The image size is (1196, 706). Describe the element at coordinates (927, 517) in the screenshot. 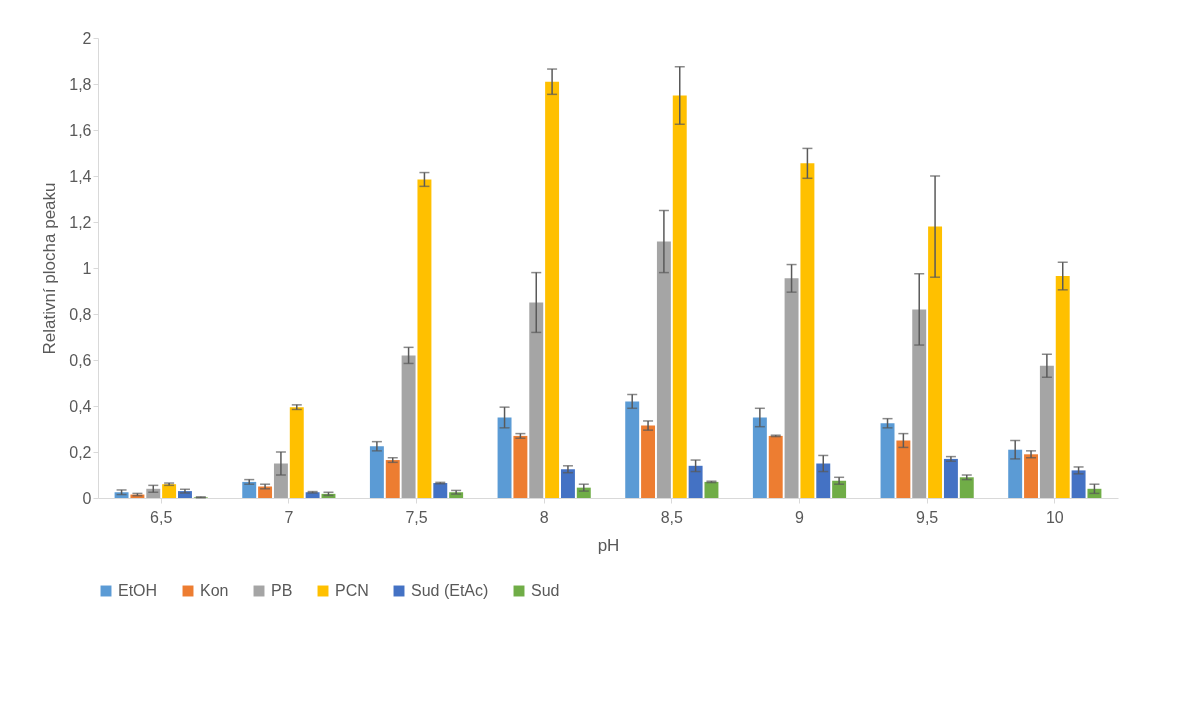

I see `x-tick-label: 9,5` at that location.